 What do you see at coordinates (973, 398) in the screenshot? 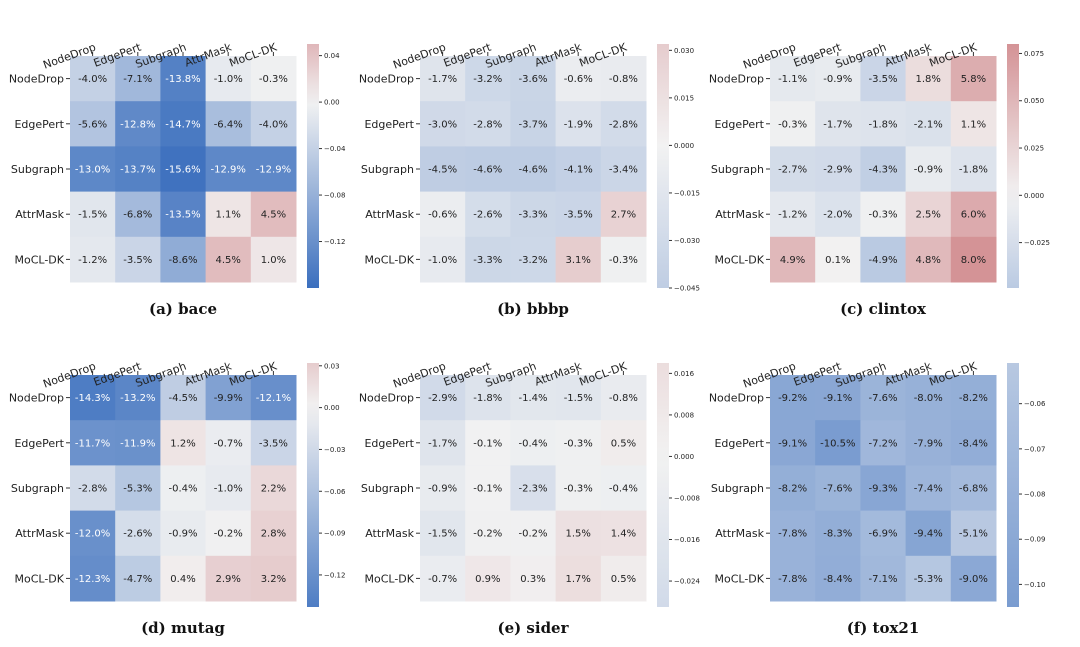
I see `cell-value-label: -8.2%` at bounding box center [973, 398].